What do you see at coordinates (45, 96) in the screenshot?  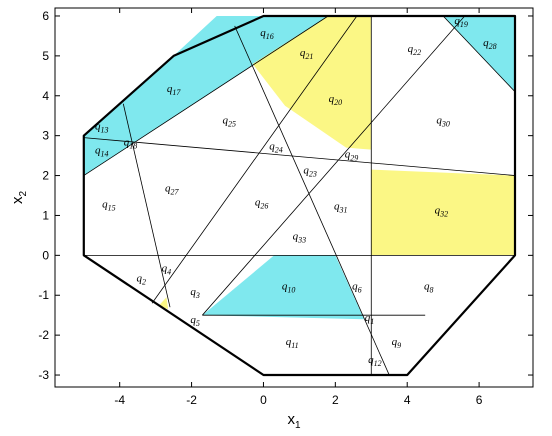 I see `y-tick-label: 4` at bounding box center [45, 96].